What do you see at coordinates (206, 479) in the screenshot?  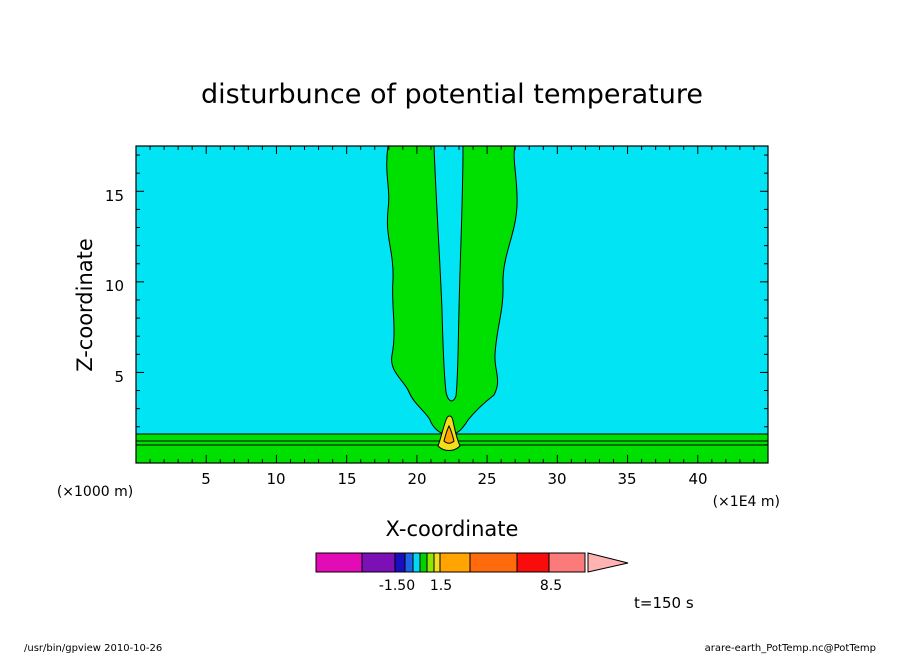 I see `x-tick-label: 5` at bounding box center [206, 479].